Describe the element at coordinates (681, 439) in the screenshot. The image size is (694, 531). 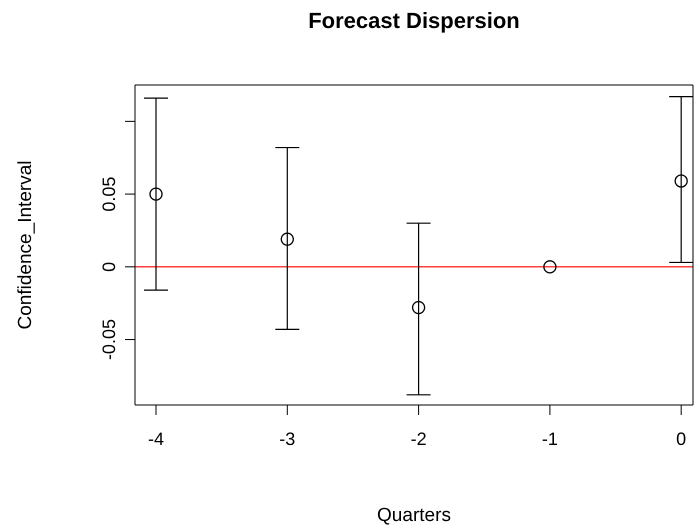
I see `x-tick-label: 0` at that location.